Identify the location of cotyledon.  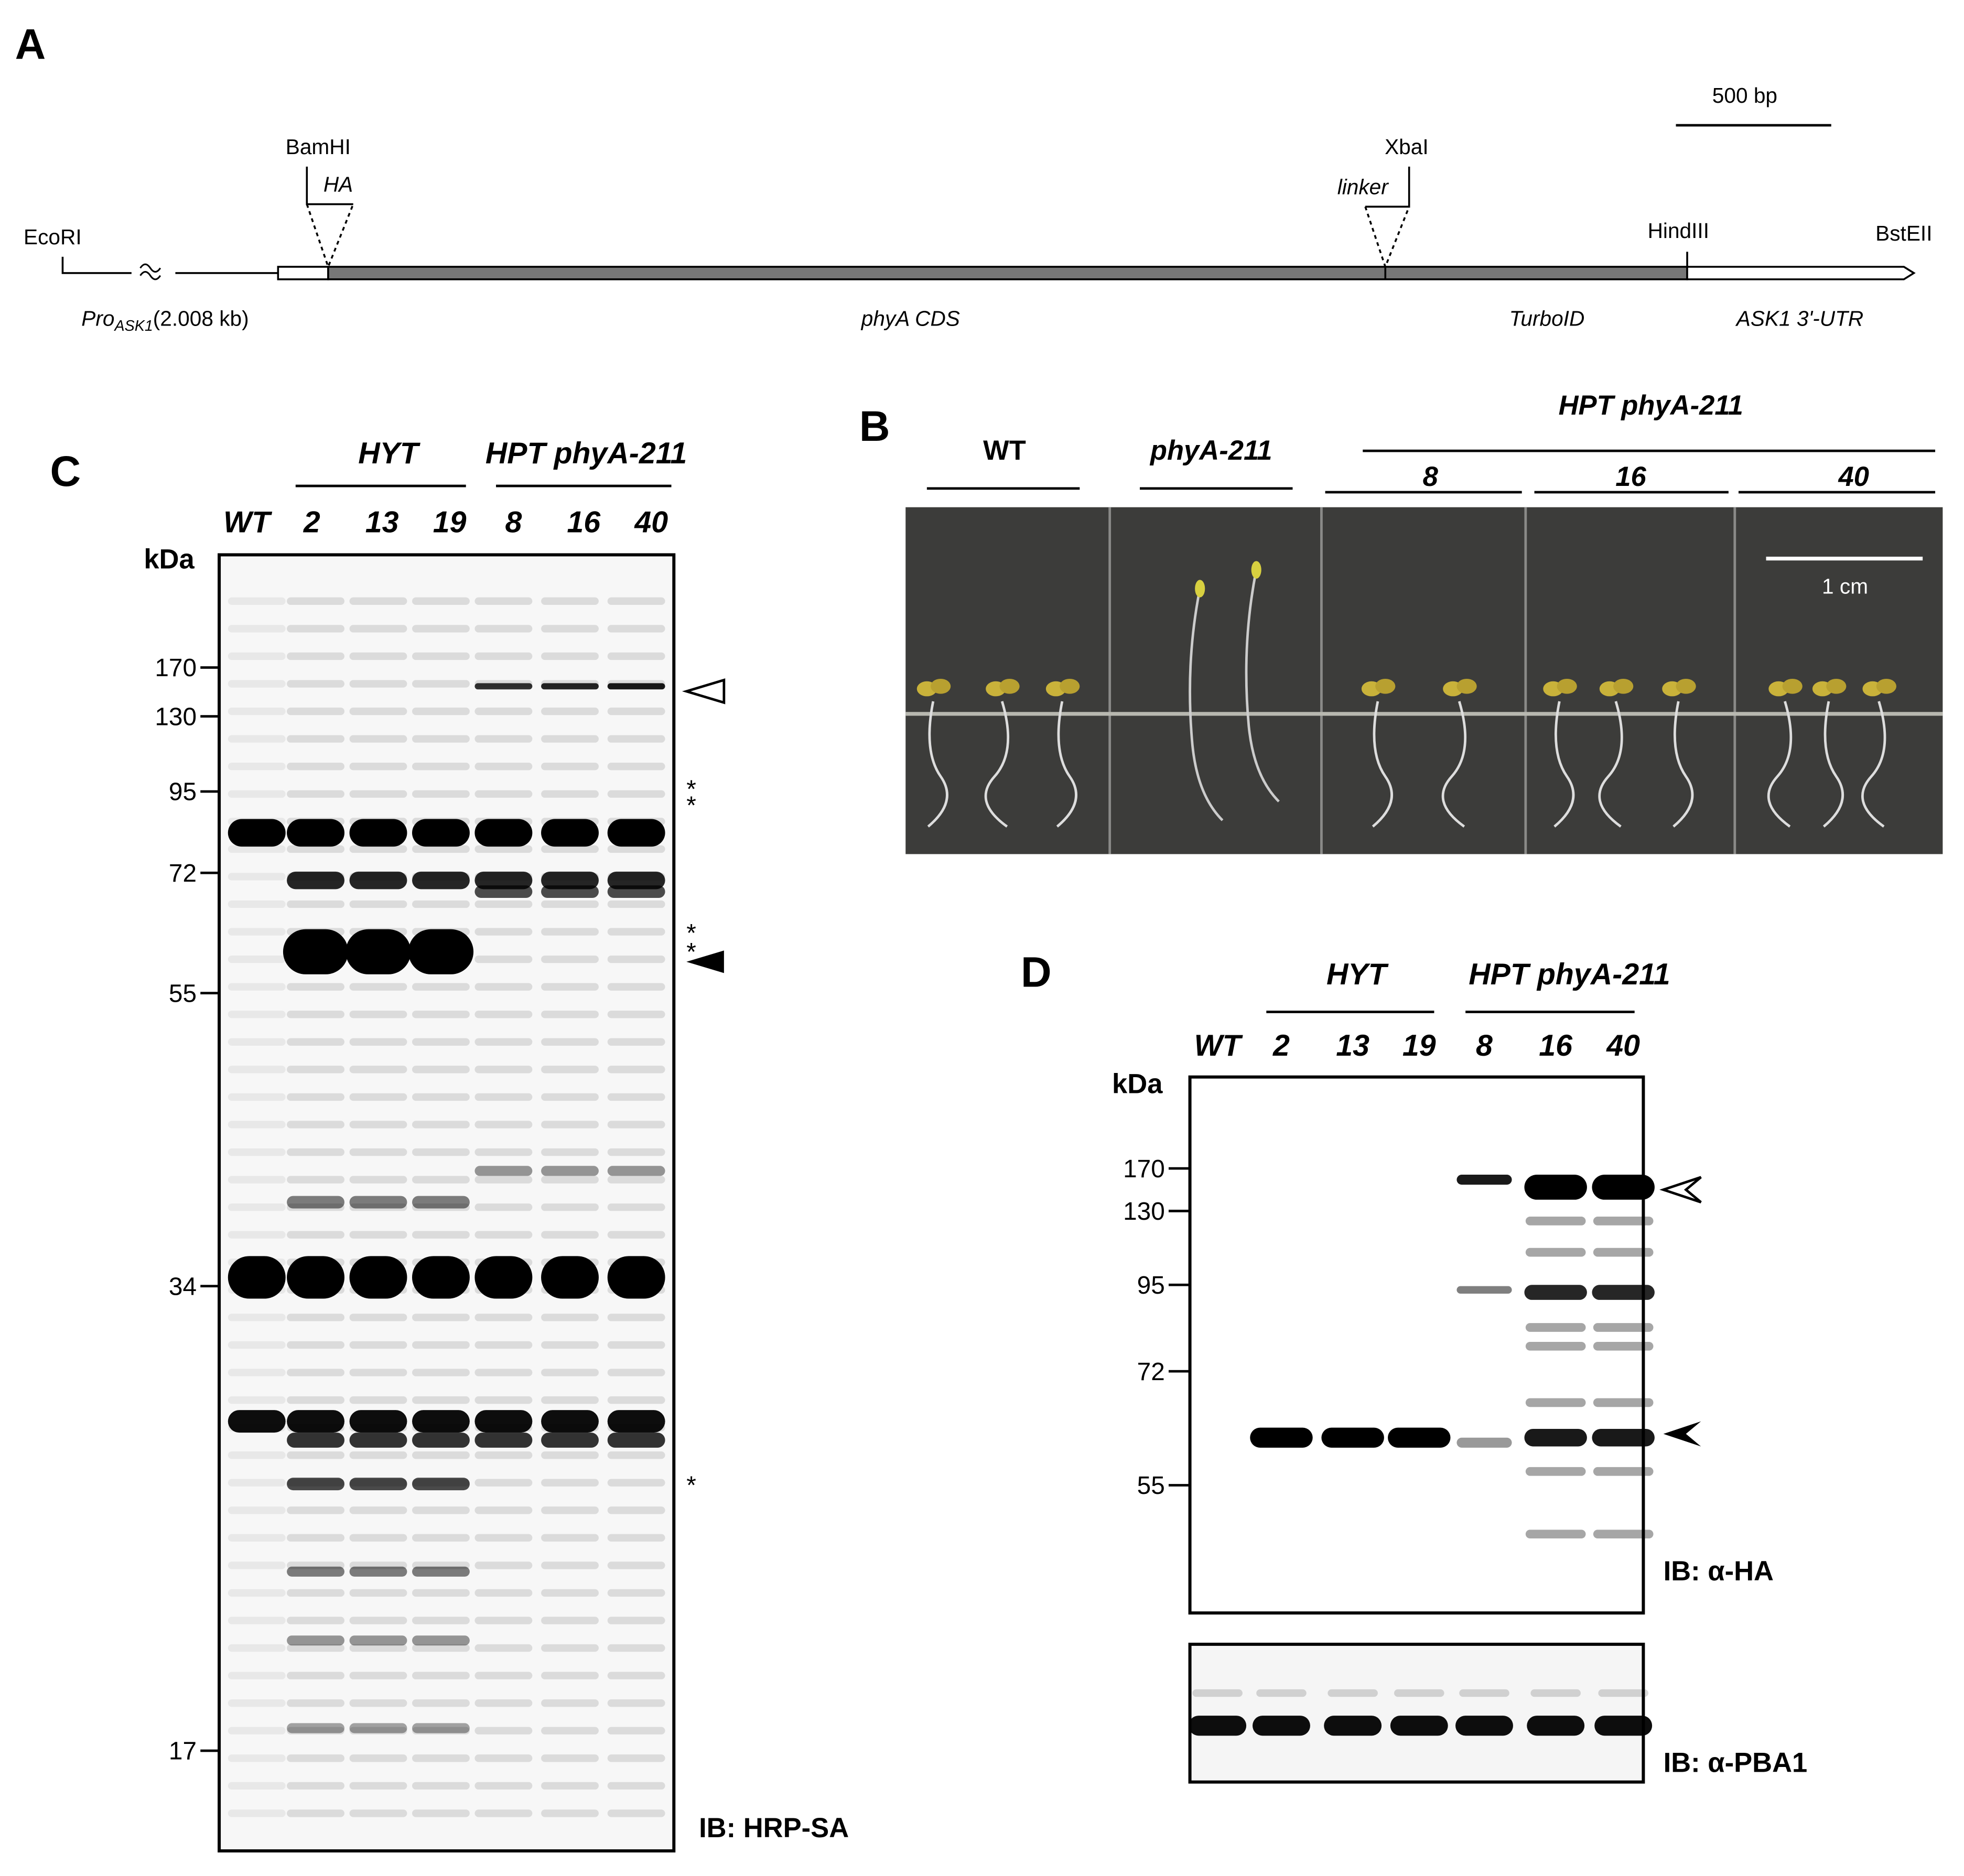
(941, 686).